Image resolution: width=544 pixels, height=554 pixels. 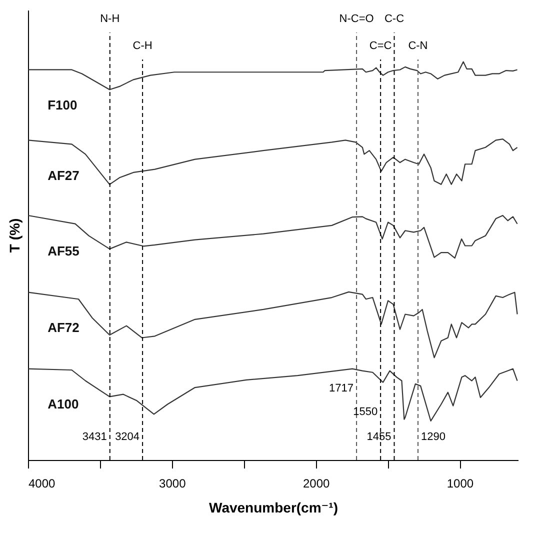 What do you see at coordinates (394, 19) in the screenshot?
I see `ref-line-label: C-C` at bounding box center [394, 19].